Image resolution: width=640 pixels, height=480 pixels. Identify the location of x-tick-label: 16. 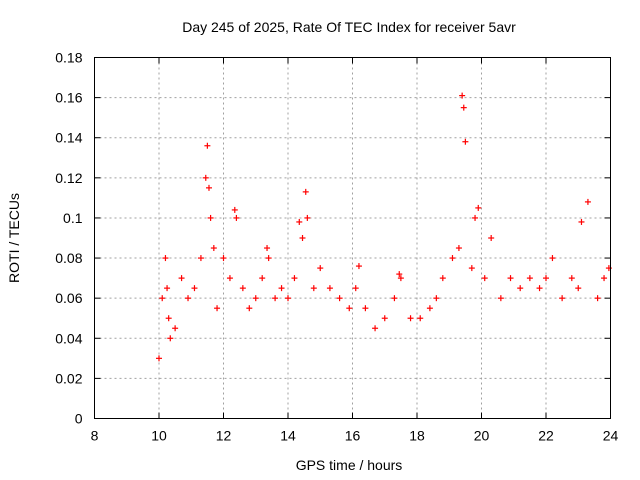
(353, 436).